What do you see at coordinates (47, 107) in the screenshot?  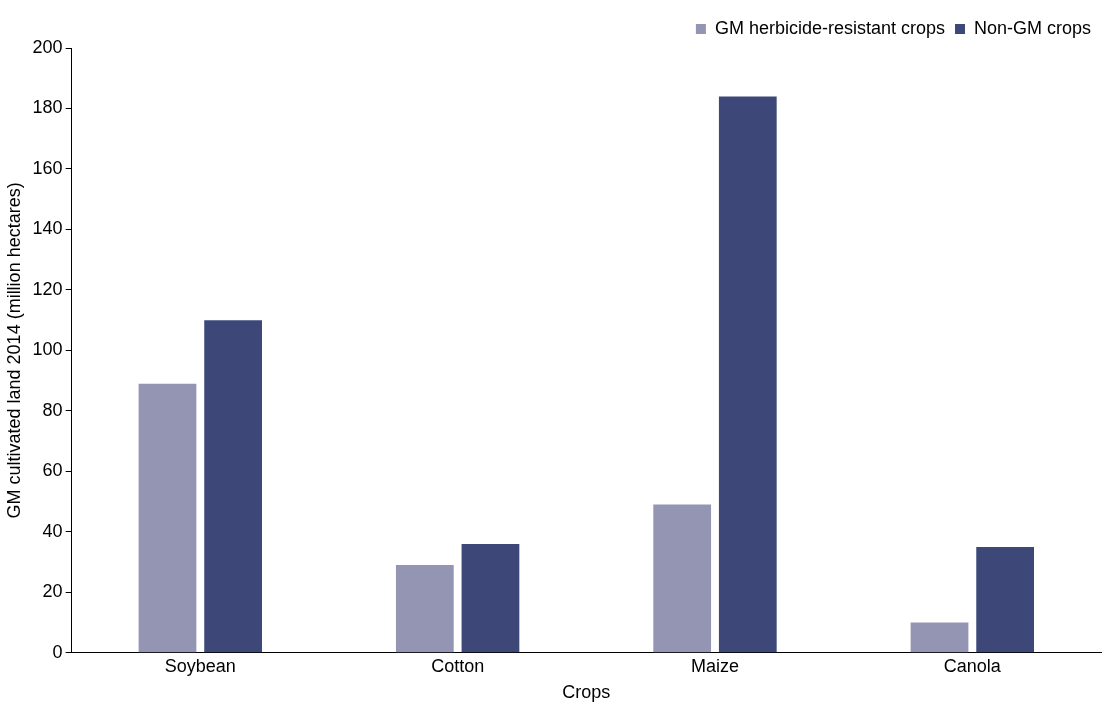 I see `y-tick-label: 180` at bounding box center [47, 107].